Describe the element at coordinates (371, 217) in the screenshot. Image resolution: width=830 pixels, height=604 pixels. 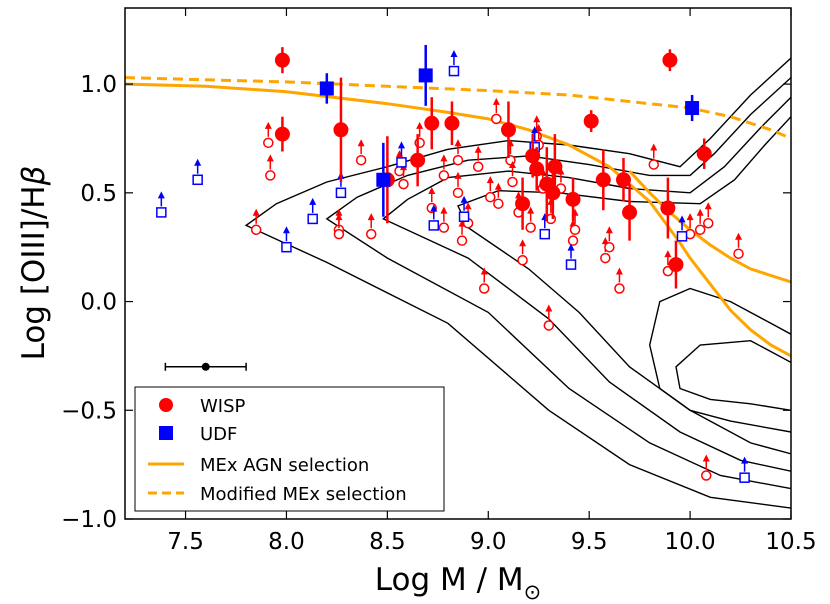
I see `wisp-limit-6-arrowhead` at that location.